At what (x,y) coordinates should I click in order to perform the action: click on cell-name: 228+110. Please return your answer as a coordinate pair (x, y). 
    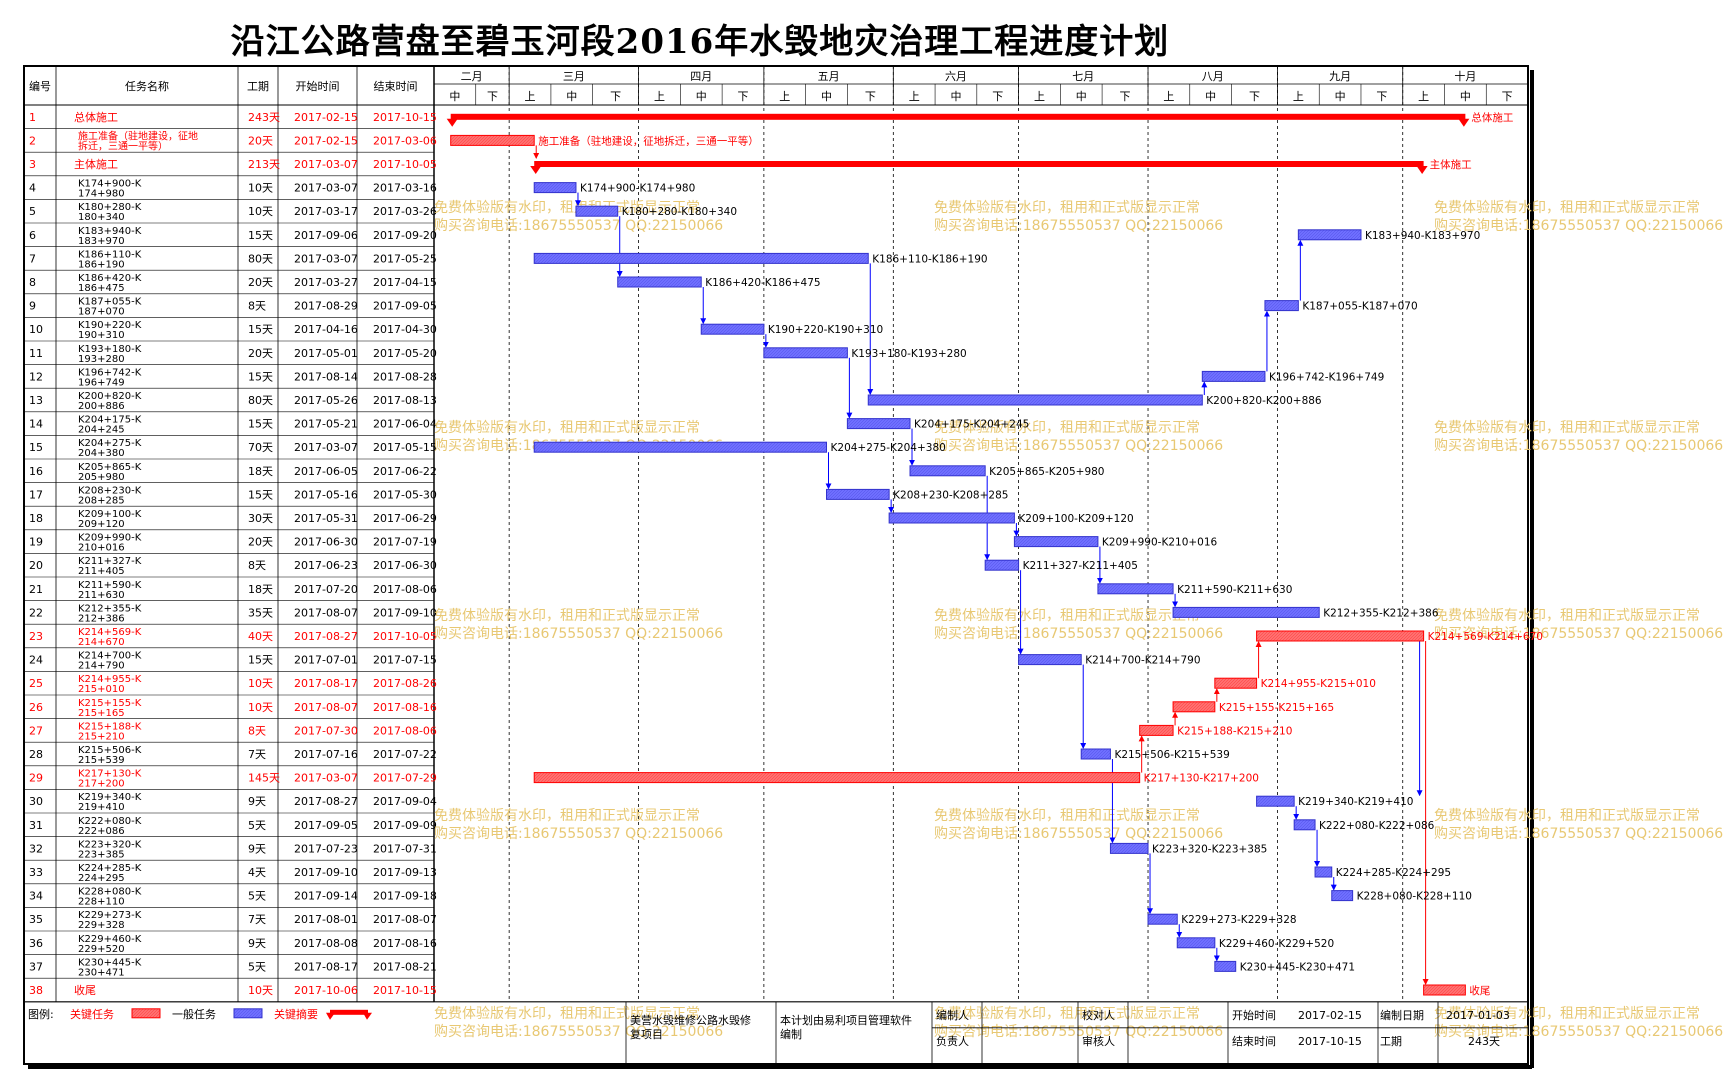
    Looking at the image, I should click on (101, 902).